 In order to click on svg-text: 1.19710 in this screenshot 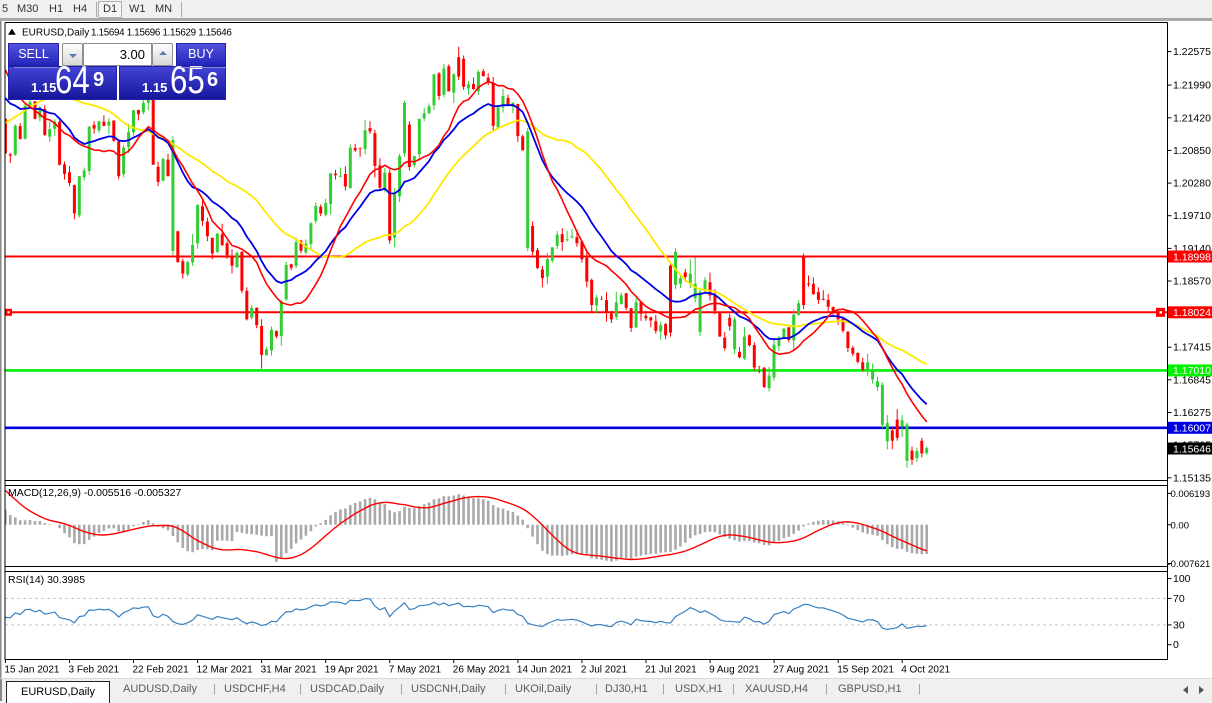, I will do `click(1192, 216)`.